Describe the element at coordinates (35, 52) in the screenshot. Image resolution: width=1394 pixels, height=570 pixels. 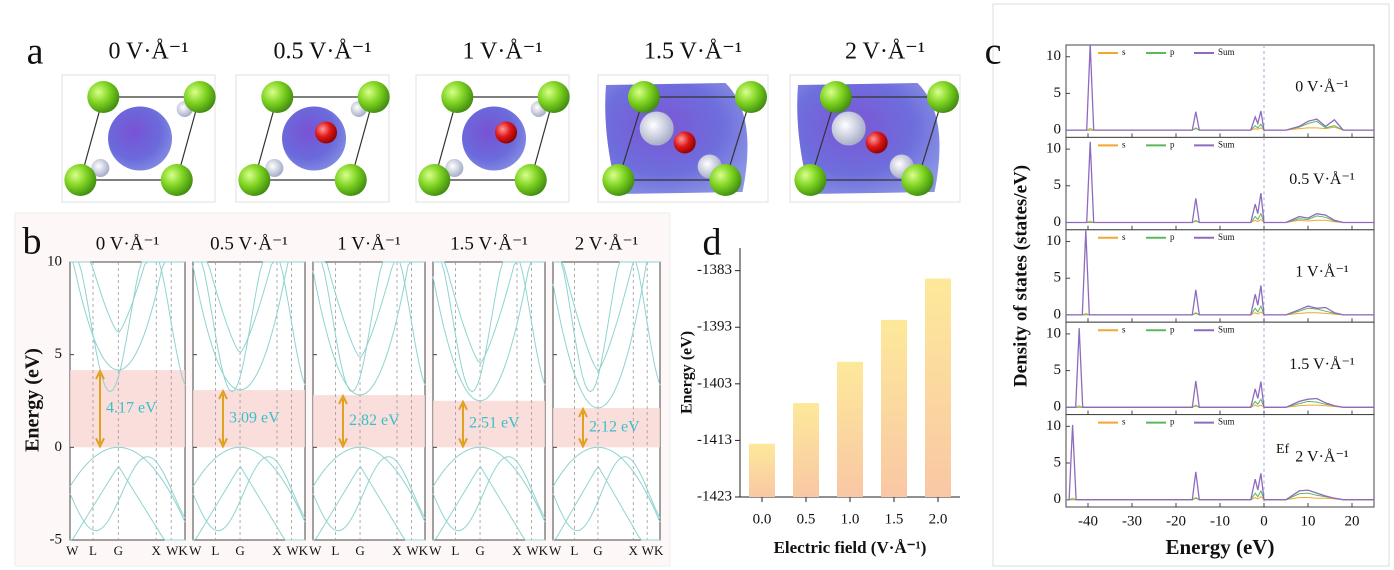
I see `panel-label: a` at that location.